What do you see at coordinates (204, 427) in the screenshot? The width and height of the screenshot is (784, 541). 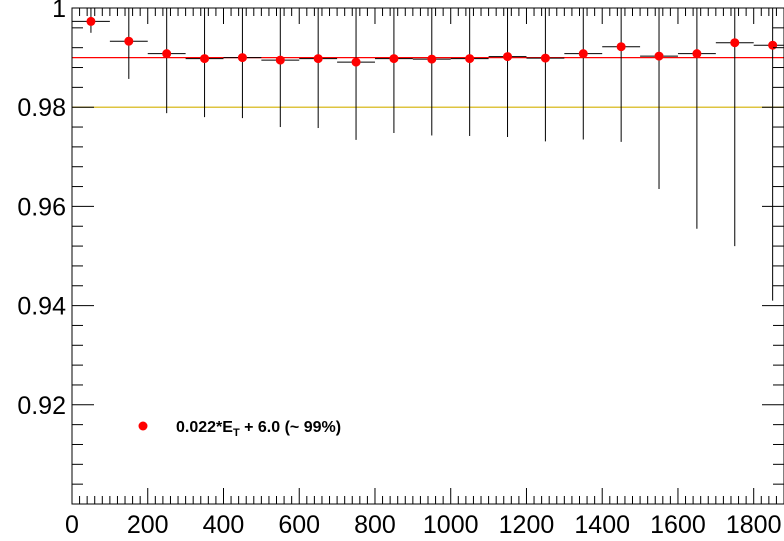 I see `legend-label-main: 0.022*E` at bounding box center [204, 427].